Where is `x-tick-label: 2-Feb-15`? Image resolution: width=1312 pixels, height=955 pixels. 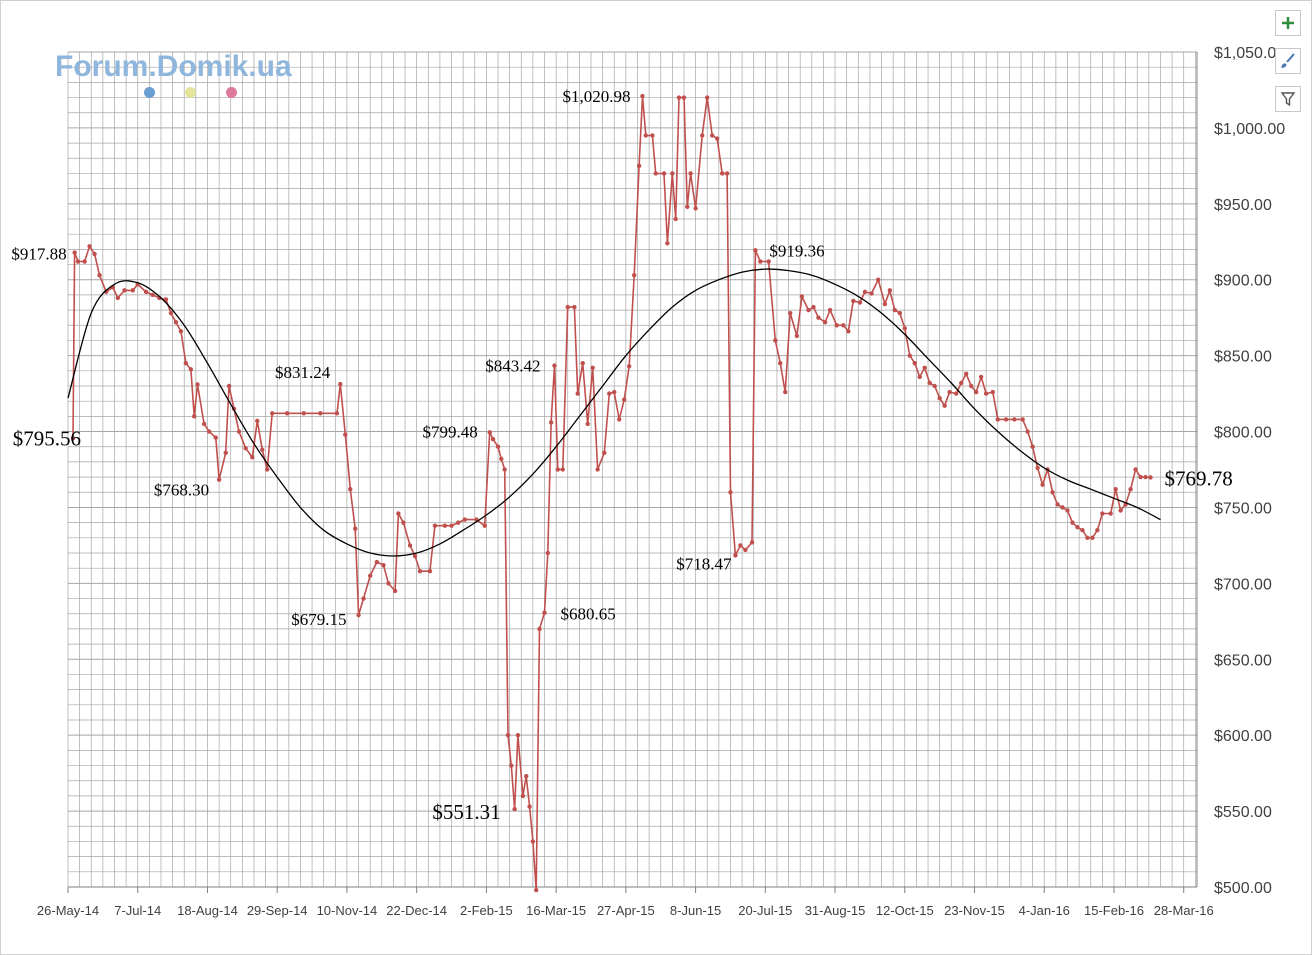
x-tick-label: 2-Feb-15 is located at coordinates (486, 910).